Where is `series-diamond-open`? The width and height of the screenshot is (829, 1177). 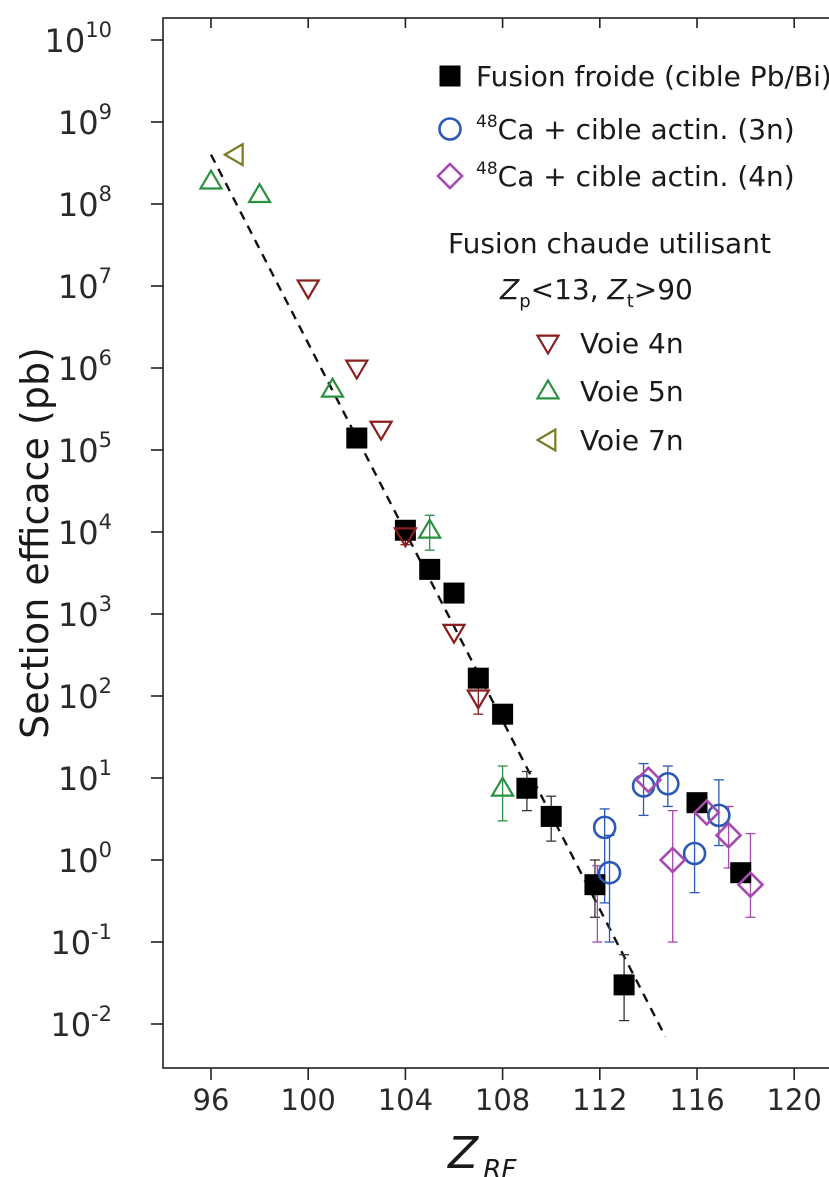
series-diamond-open is located at coordinates (699, 832).